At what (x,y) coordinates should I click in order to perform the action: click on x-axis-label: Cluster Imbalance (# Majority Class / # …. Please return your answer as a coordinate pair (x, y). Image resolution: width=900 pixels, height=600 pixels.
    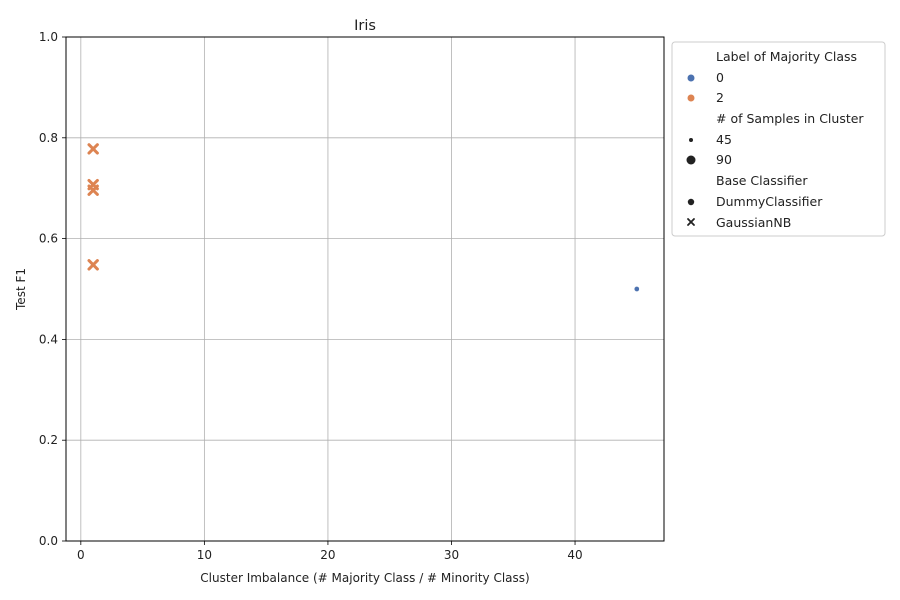
    Looking at the image, I should click on (364, 578).